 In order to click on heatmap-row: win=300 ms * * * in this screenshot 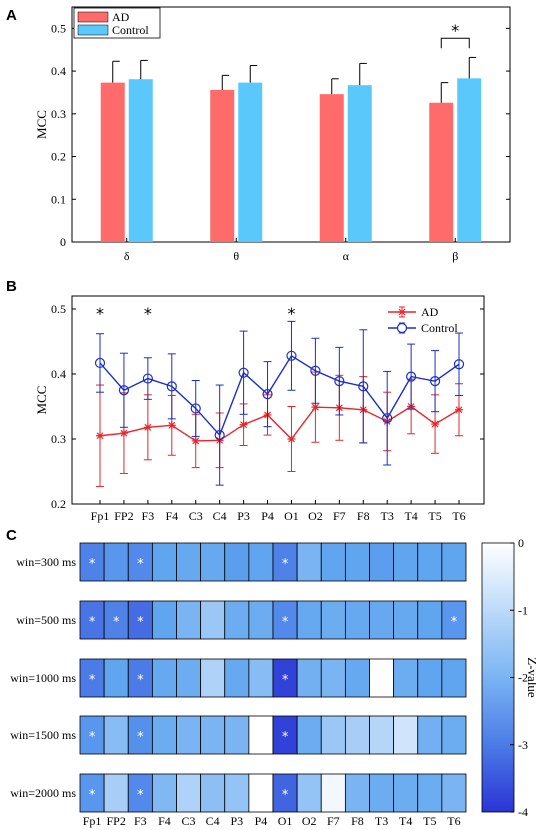, I will do `click(241, 562)`.